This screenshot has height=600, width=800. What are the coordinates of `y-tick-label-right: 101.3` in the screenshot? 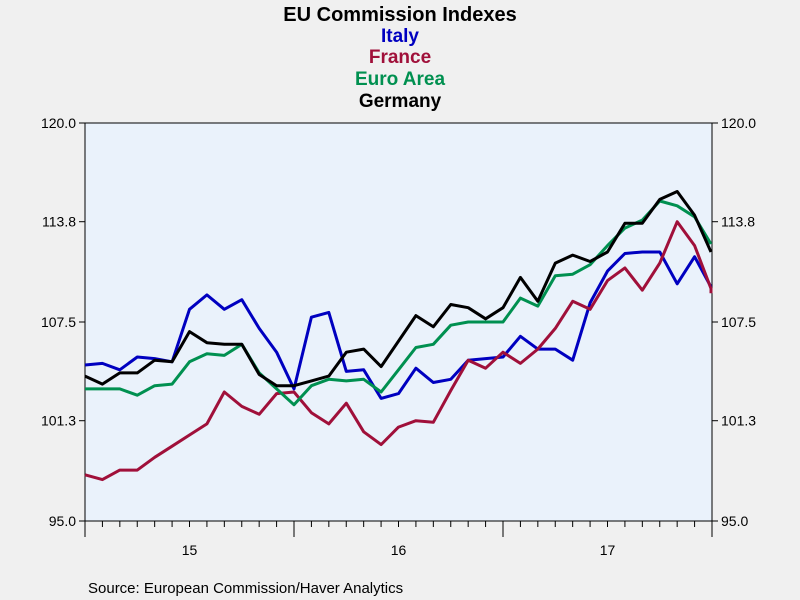 It's located at (738, 421).